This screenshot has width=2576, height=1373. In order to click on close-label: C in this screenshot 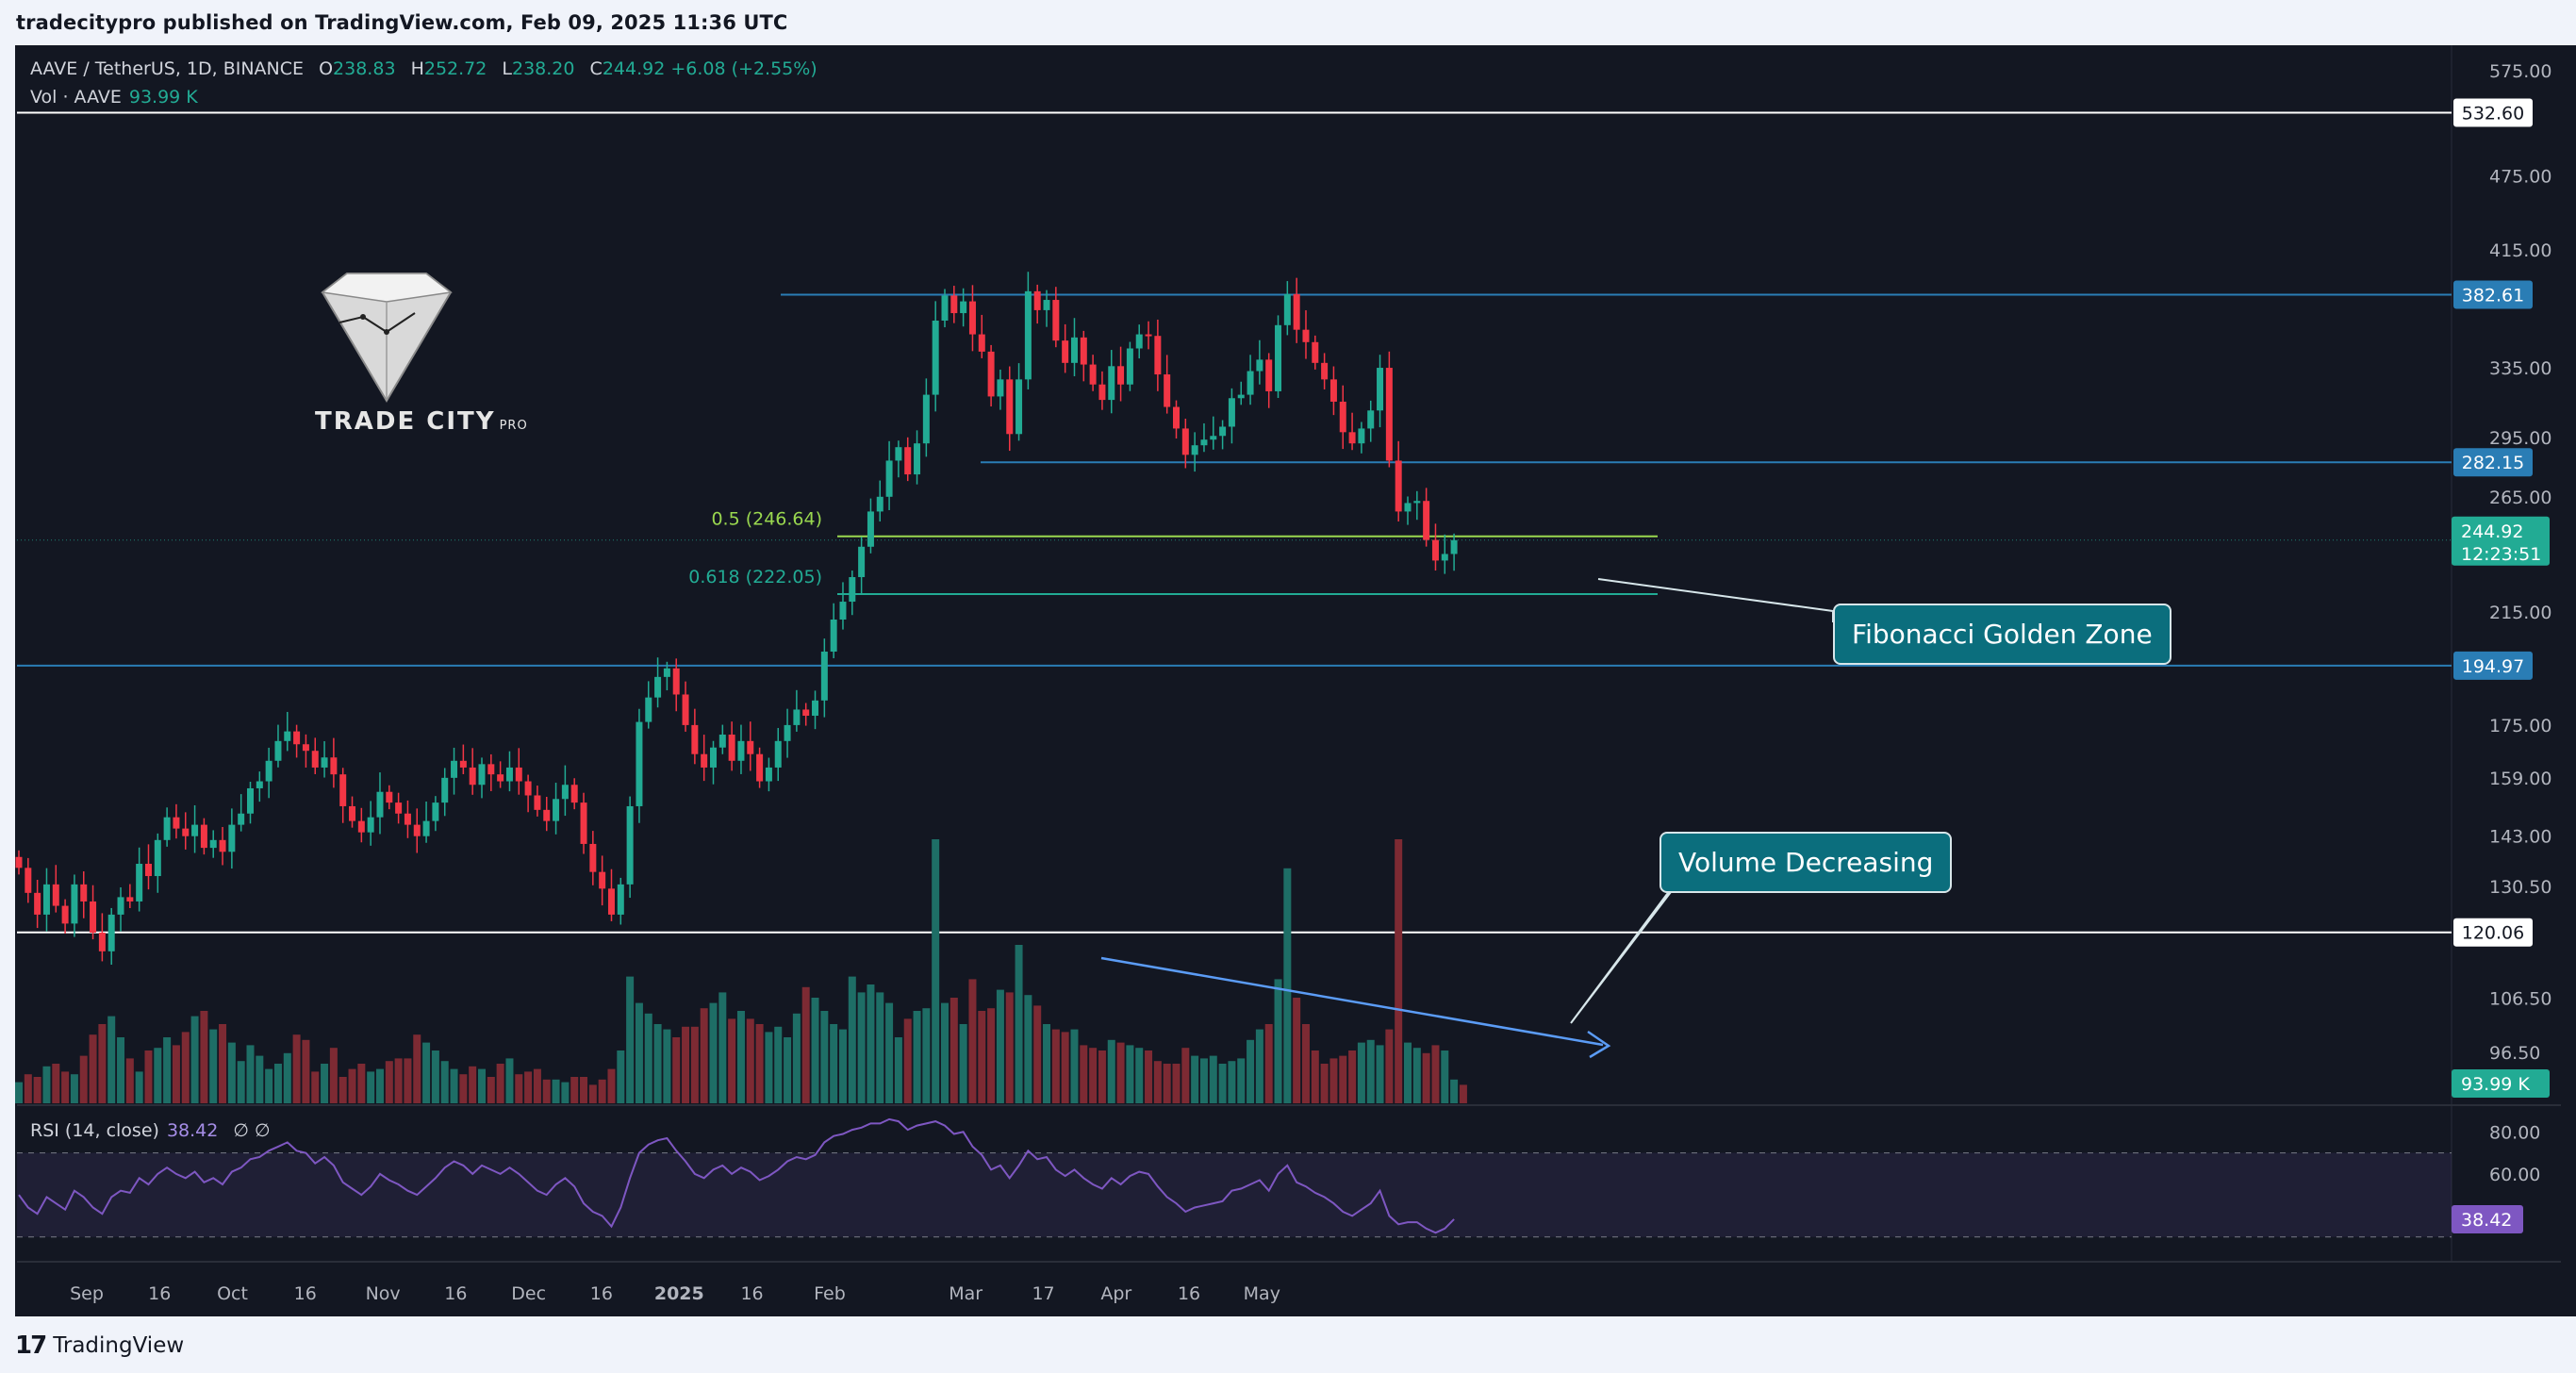, I will do `click(596, 68)`.